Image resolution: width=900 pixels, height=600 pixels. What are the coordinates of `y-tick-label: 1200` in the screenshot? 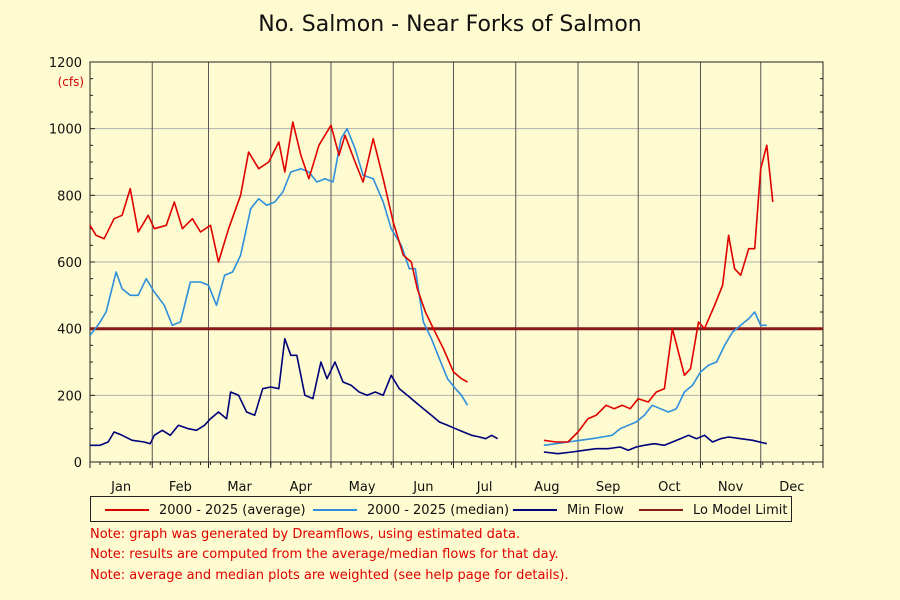 It's located at (65, 63).